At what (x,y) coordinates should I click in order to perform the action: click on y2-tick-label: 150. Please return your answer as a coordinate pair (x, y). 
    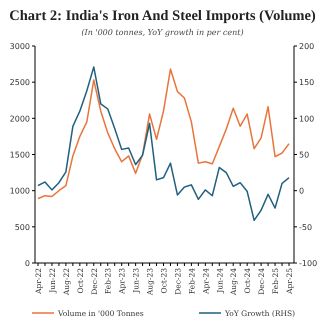
    Looking at the image, I should click on (306, 83).